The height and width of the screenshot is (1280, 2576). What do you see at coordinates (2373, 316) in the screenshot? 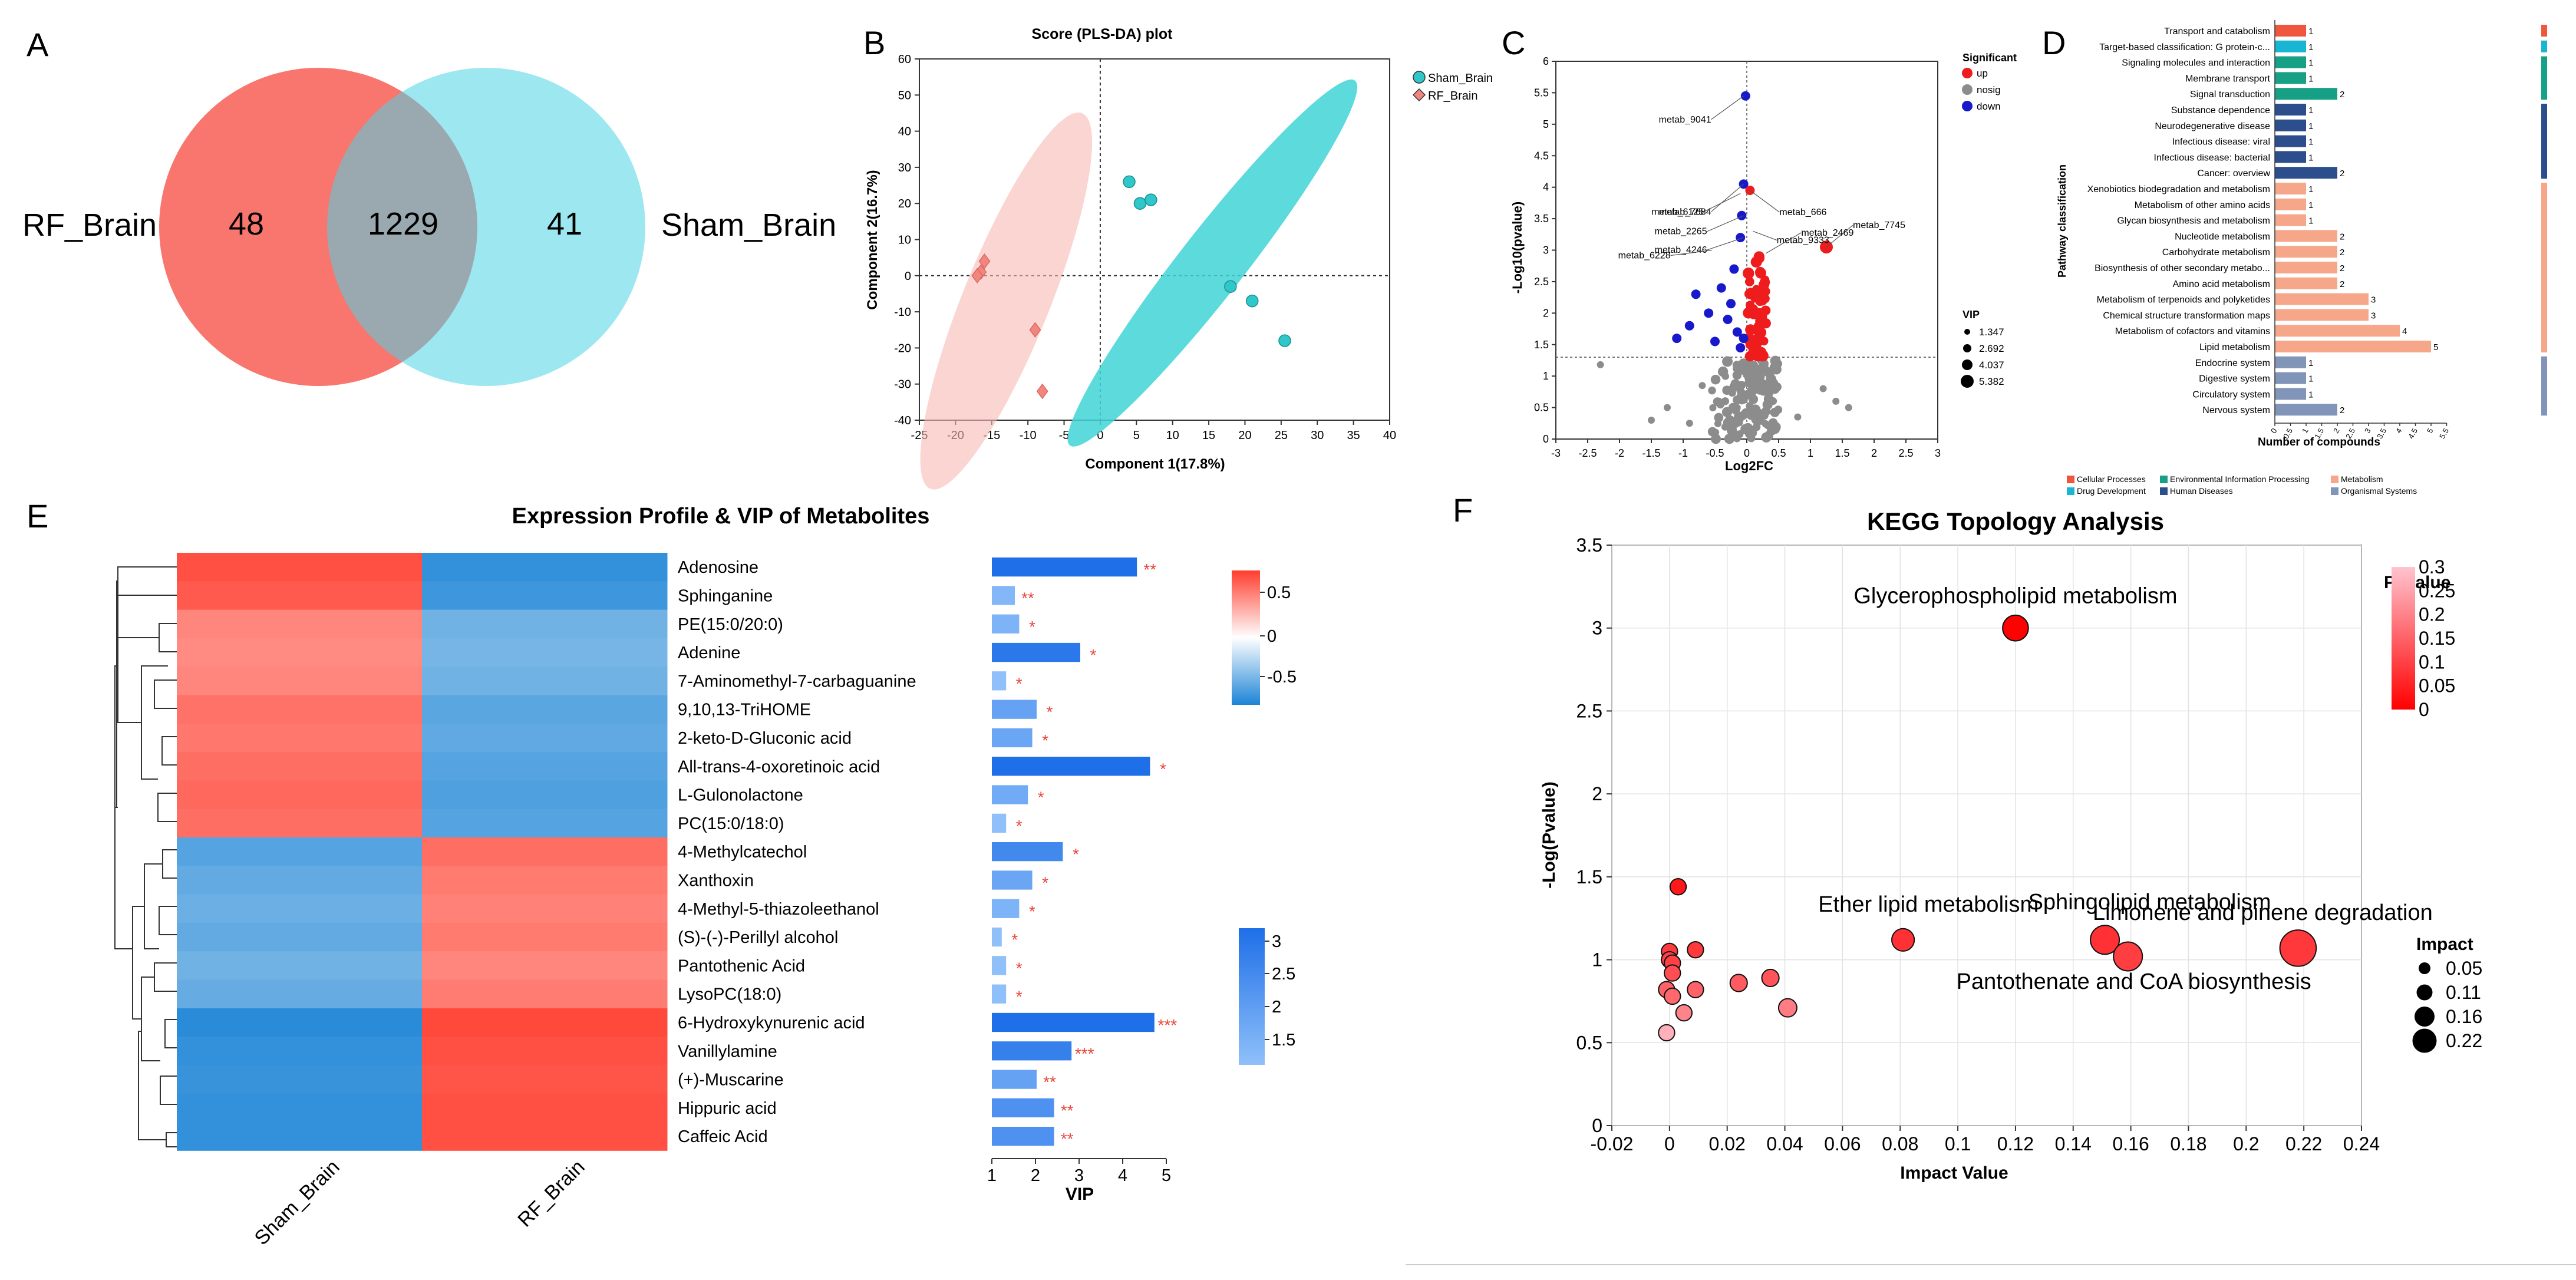
I see `pathway-bar-value: 3` at bounding box center [2373, 316].